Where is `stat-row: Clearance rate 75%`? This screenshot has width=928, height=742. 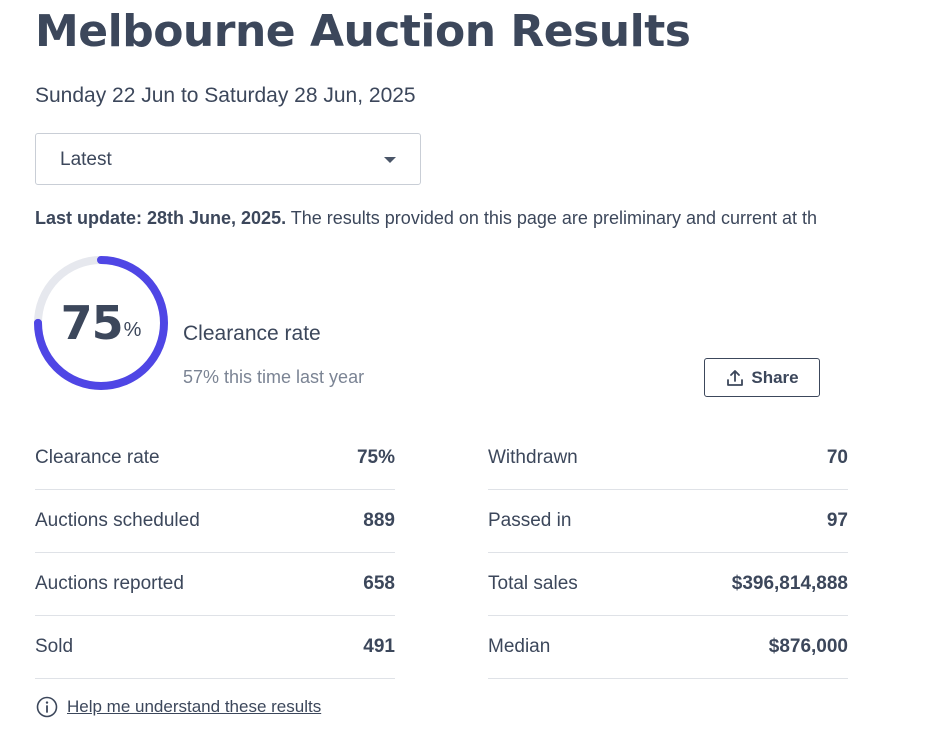
stat-row: Clearance rate 75% is located at coordinates (215, 458).